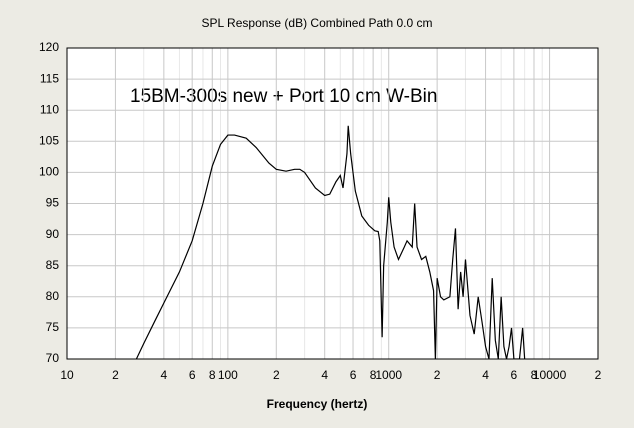 The width and height of the screenshot is (634, 428). Describe the element at coordinates (53, 203) in the screenshot. I see `y-tick-label: 95` at that location.